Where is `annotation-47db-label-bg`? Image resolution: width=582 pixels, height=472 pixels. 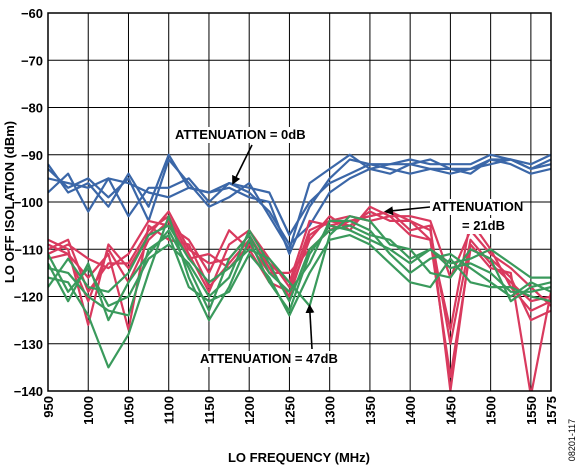 annotation-47db-label-bg is located at coordinates (271, 359).